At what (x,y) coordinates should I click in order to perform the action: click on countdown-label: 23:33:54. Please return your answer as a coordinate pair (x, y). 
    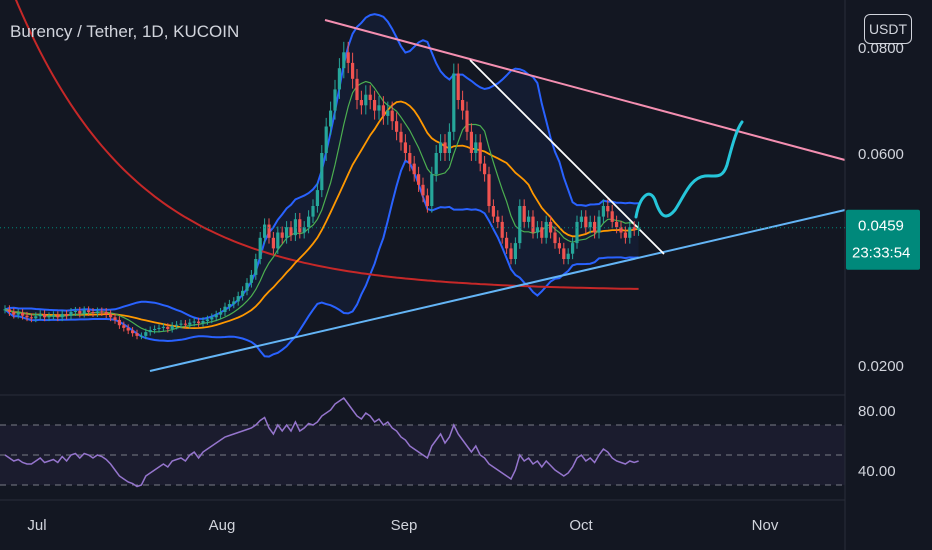
    Looking at the image, I should click on (881, 253).